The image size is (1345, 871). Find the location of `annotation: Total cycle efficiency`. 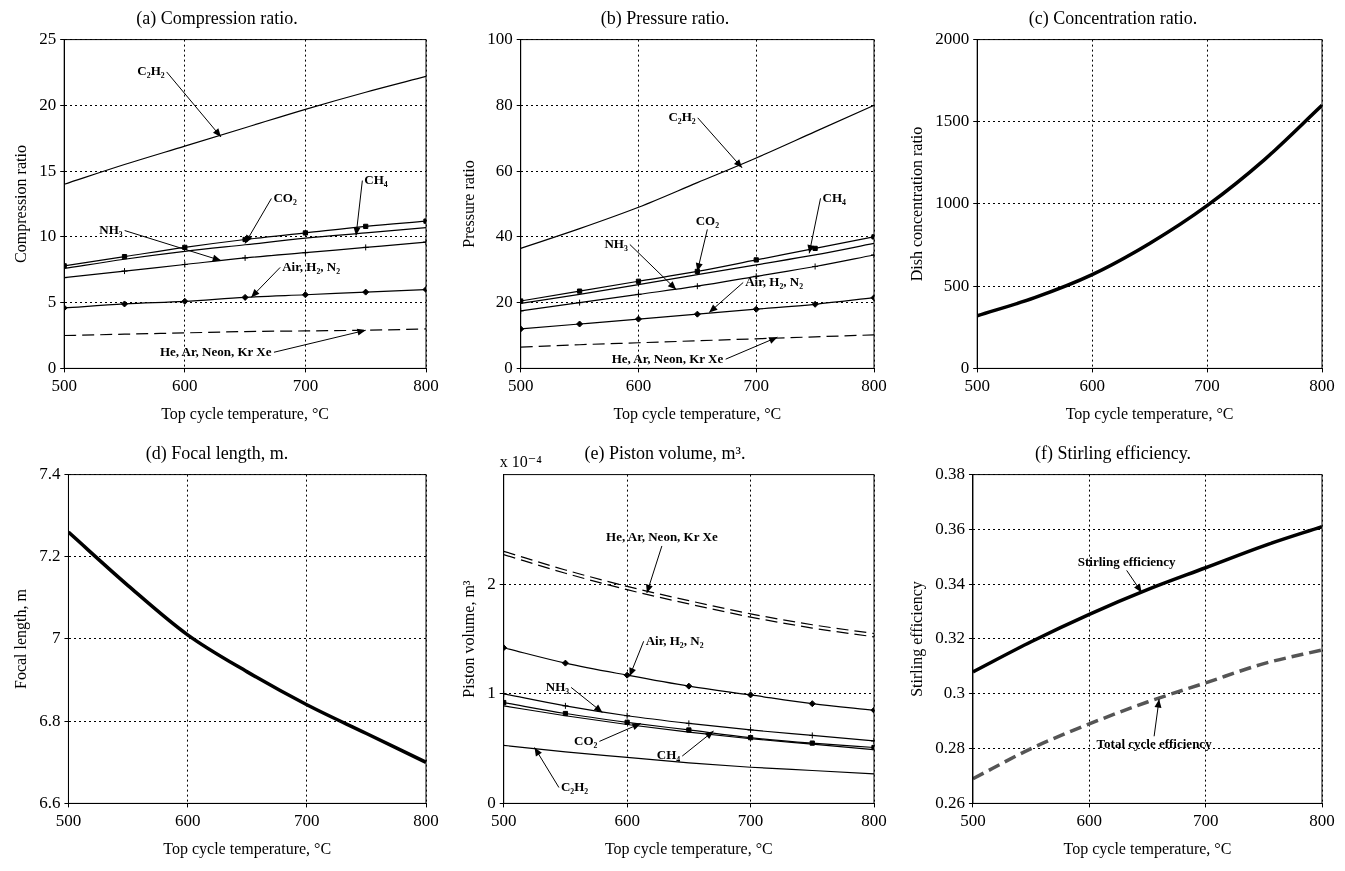

annotation: Total cycle efficiency is located at coordinates (1154, 743).